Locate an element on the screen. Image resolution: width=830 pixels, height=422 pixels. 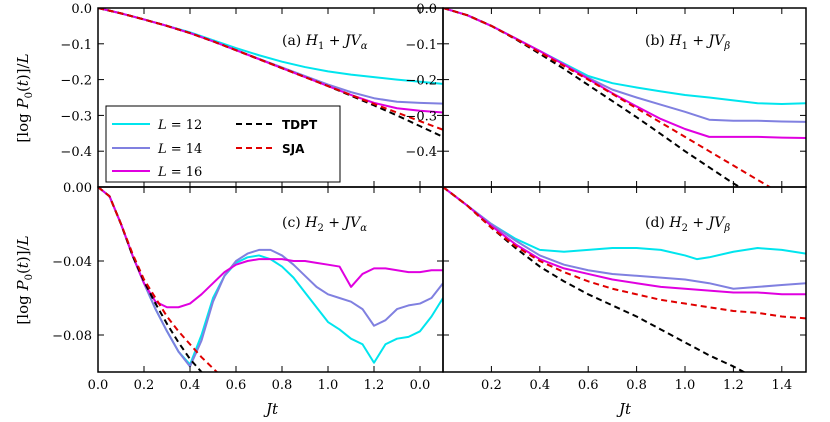
ytick-label-a-1: −0.1 is located at coordinates (76, 45).